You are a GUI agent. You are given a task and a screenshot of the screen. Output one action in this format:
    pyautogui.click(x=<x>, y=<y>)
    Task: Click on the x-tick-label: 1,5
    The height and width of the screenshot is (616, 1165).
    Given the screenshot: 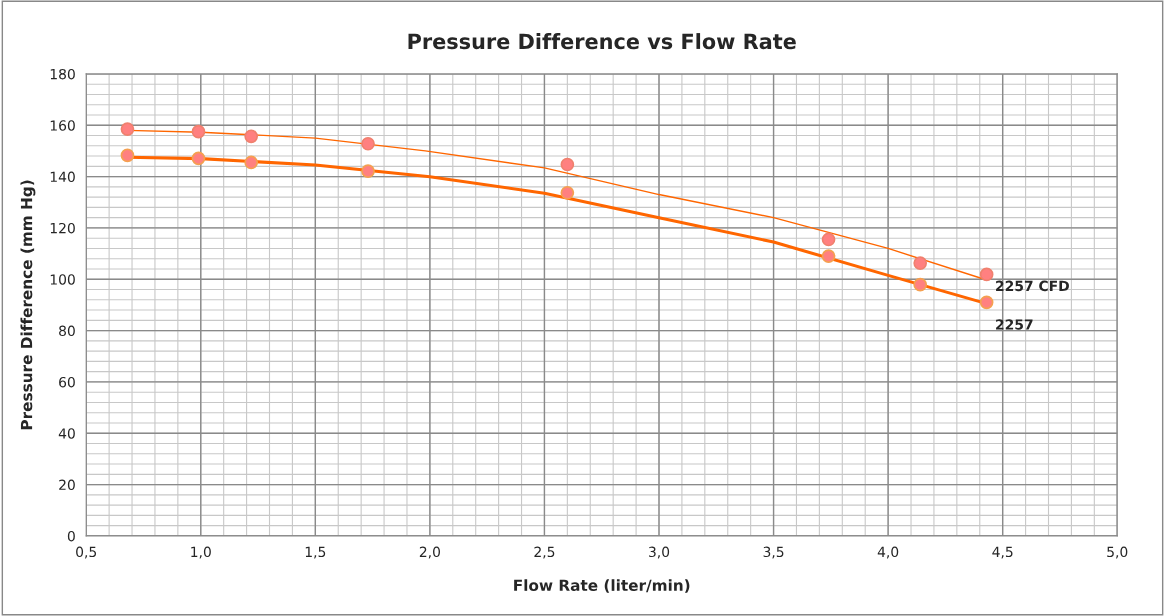 What is the action you would take?
    pyautogui.click(x=315, y=552)
    